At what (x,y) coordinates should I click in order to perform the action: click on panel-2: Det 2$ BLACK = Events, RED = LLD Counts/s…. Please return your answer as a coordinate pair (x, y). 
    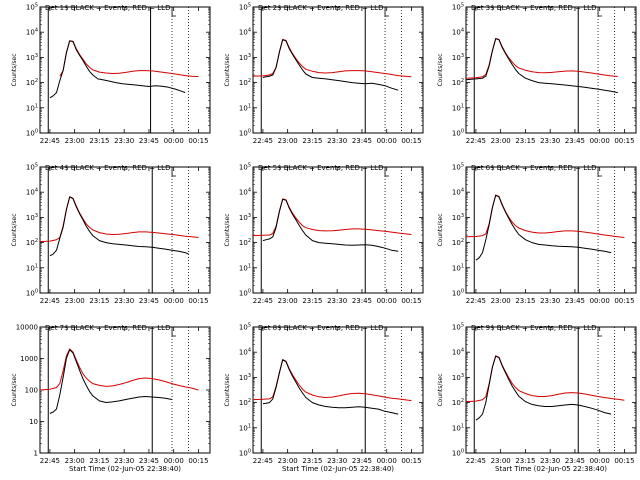
    Looking at the image, I should click on (324, 74).